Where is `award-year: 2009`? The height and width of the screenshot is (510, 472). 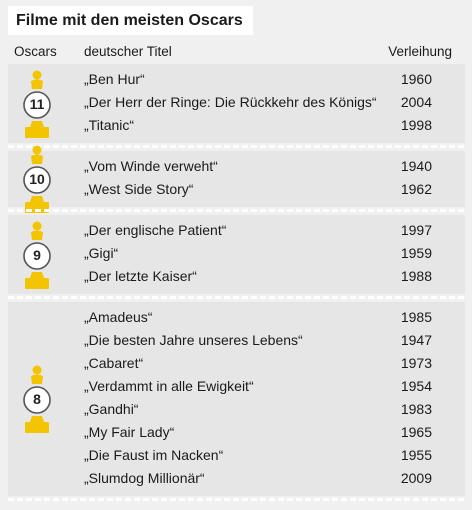
award-year: 2009 is located at coordinates (416, 478).